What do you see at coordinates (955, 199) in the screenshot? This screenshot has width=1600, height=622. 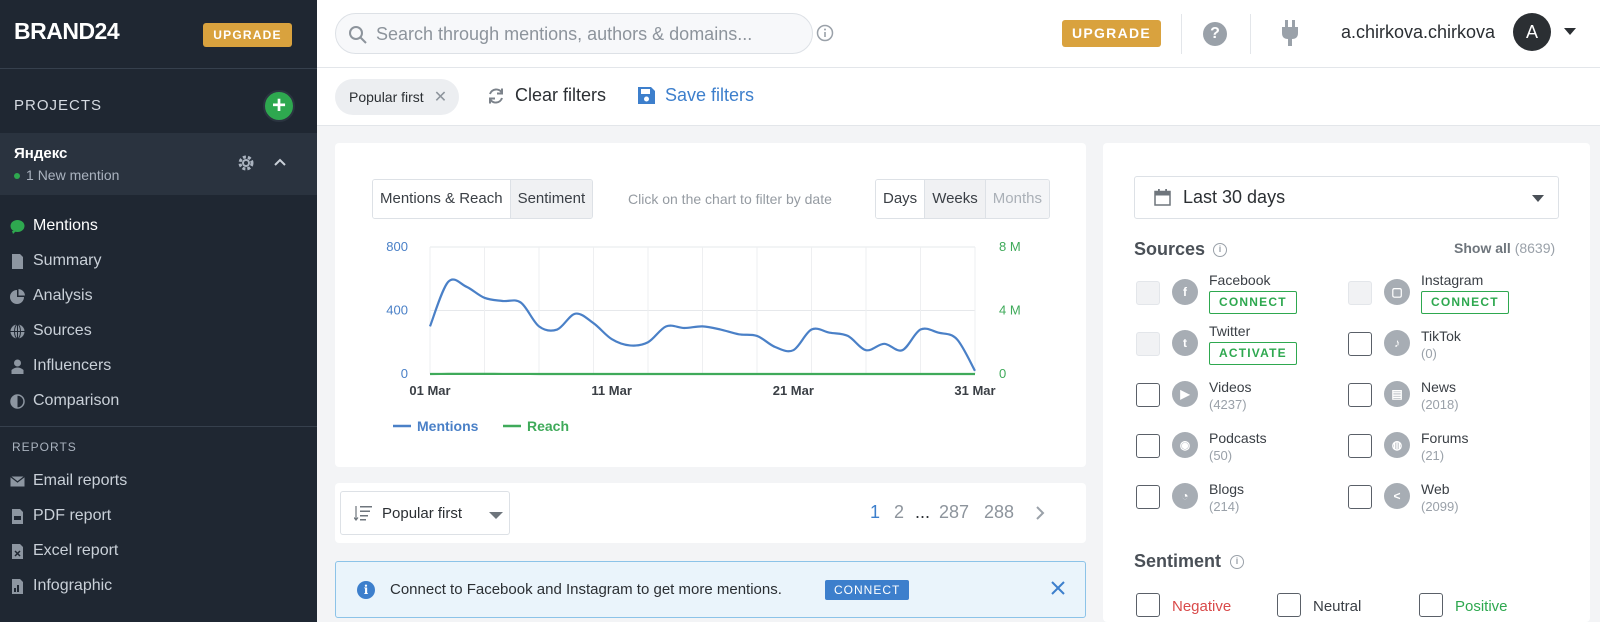 I see `tab-weeks: Weeks` at bounding box center [955, 199].